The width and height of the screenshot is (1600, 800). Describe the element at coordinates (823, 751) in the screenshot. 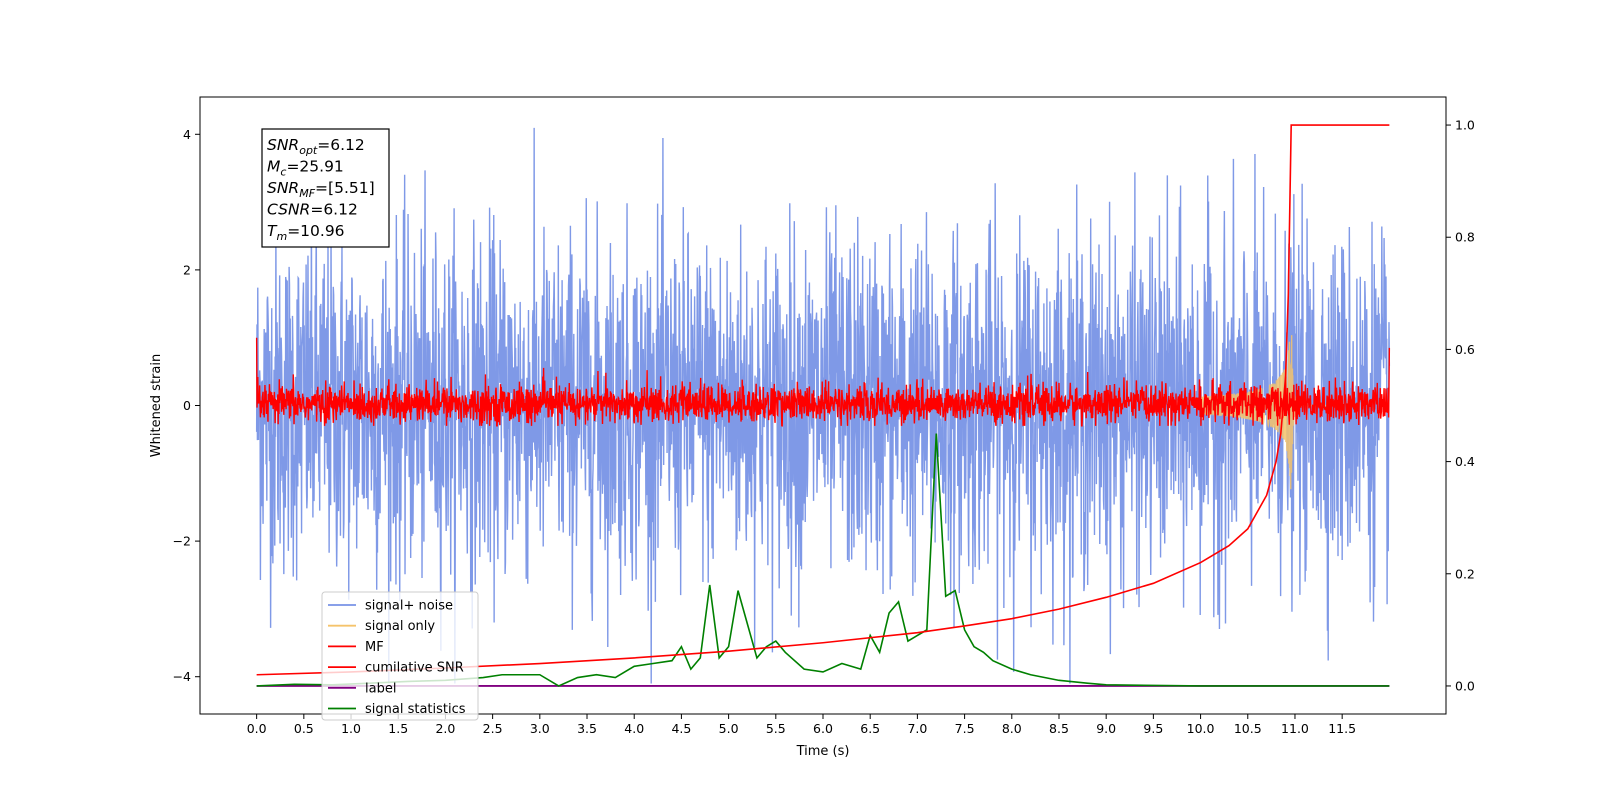

I see `x-axis-label: Time (s)` at that location.